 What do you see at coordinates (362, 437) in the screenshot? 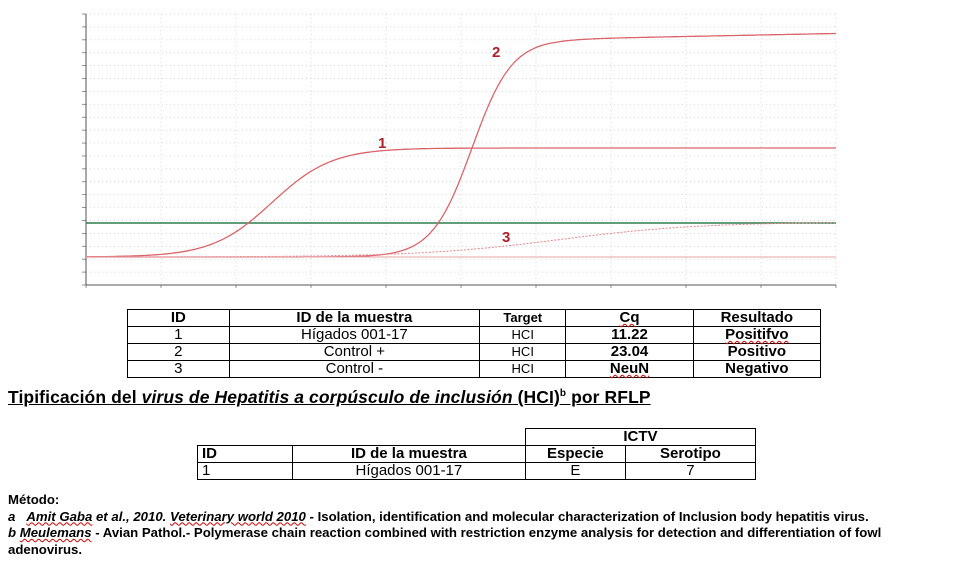
I see `blank-cell` at bounding box center [362, 437].